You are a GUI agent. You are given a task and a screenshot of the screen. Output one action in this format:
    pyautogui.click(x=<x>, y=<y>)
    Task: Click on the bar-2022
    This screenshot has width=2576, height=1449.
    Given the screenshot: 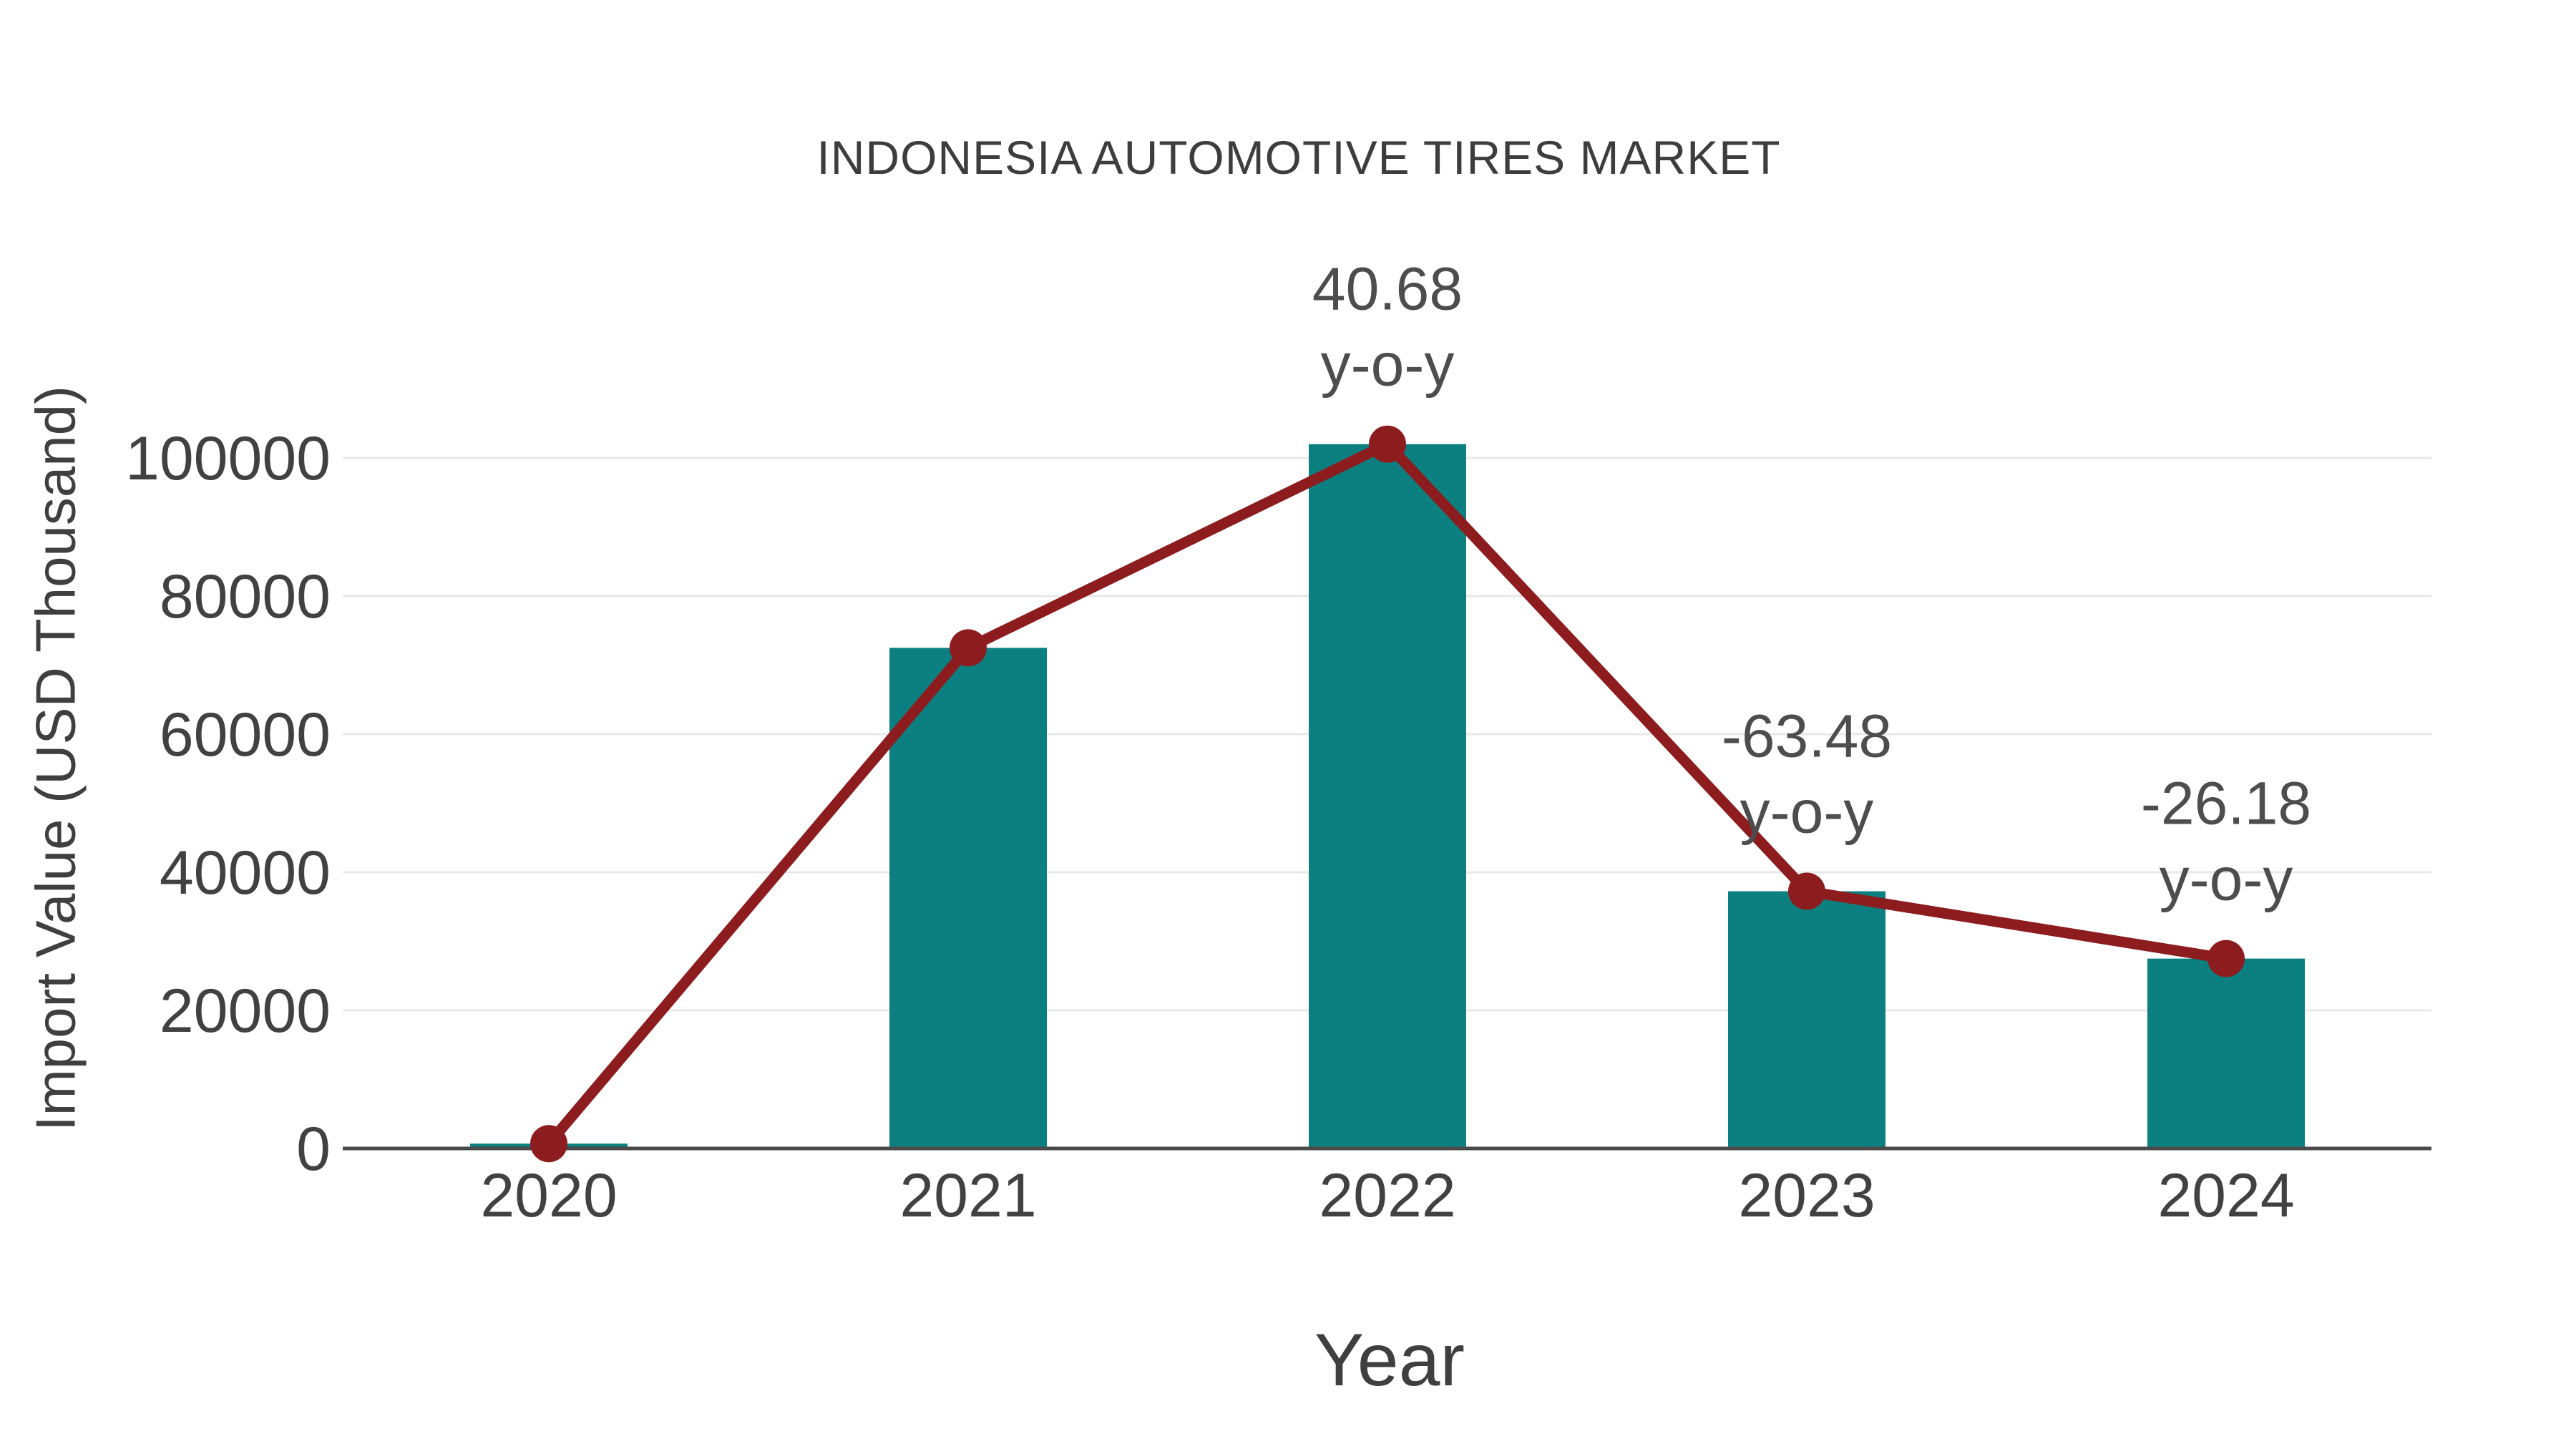 What is the action you would take?
    pyautogui.click(x=1387, y=796)
    